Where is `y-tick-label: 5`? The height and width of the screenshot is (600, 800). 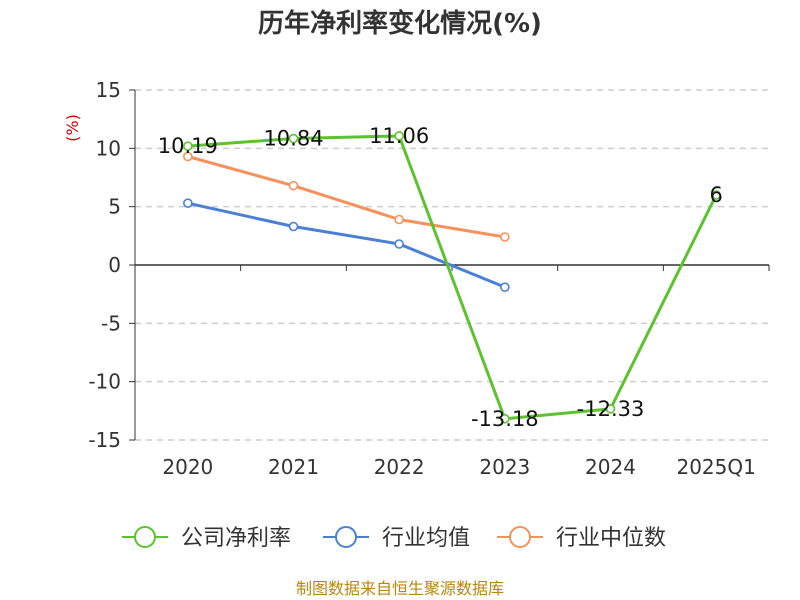
y-tick-label: 5 is located at coordinates (114, 207).